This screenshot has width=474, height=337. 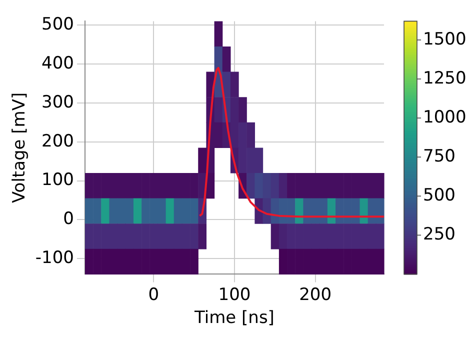 I want to click on color-bar-label: 250, so click(x=439, y=234).